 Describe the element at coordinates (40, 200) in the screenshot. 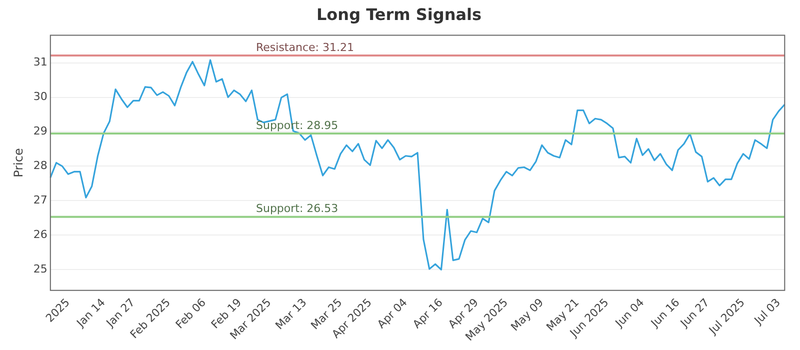

I see `y-tick-label: 27` at that location.